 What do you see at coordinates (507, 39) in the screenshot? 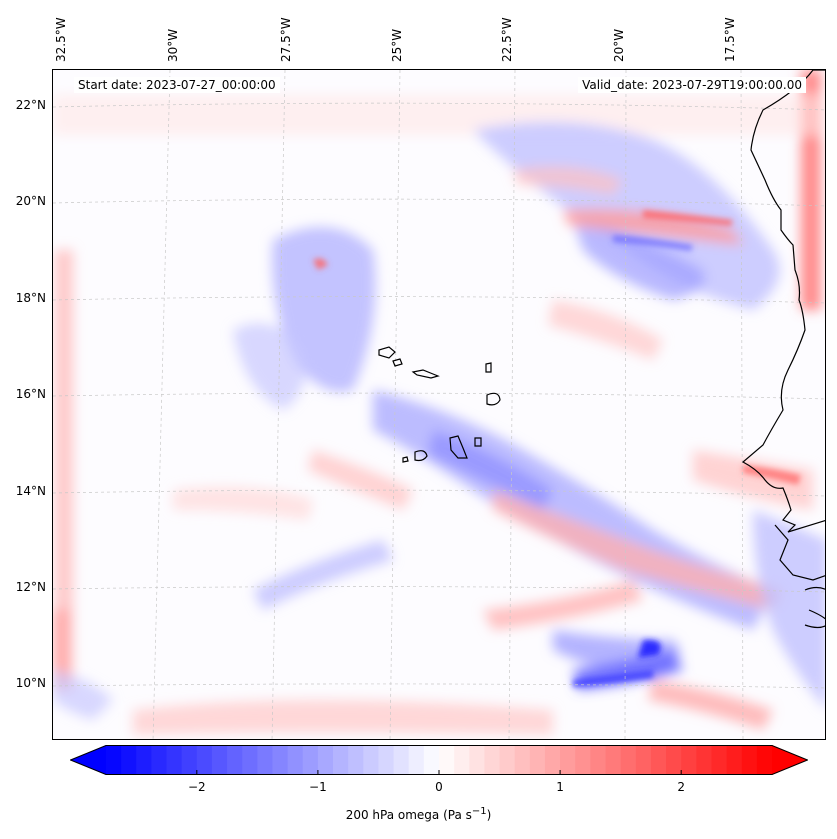
I see `lon-label: 22.5°W` at bounding box center [507, 39].